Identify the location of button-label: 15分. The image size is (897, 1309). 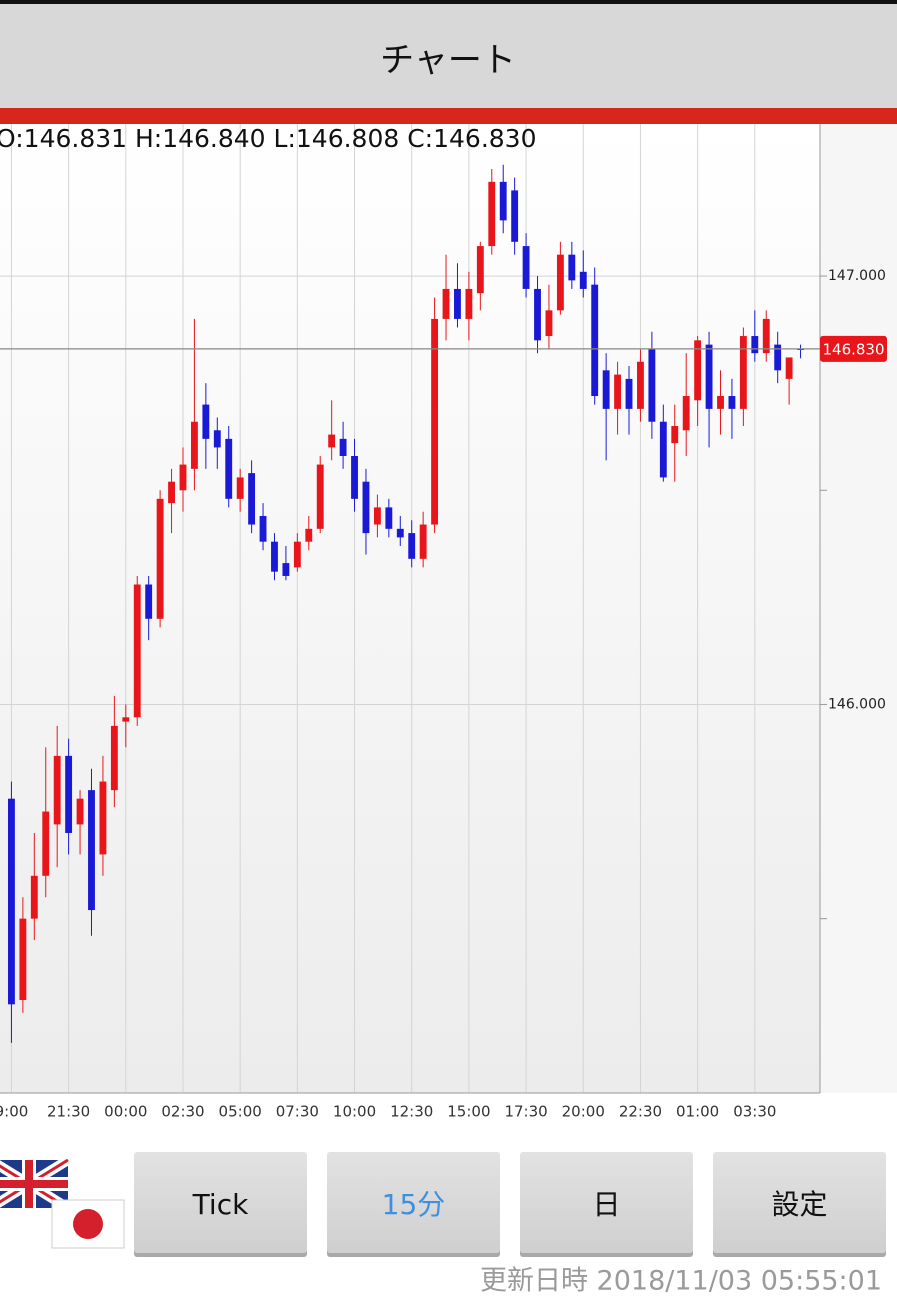
(414, 1204).